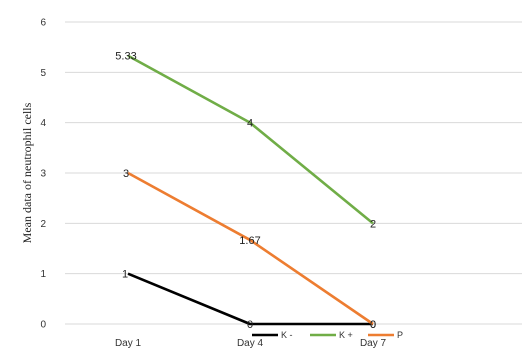 This screenshot has width=526, height=353. I want to click on legend-label: P, so click(400, 335).